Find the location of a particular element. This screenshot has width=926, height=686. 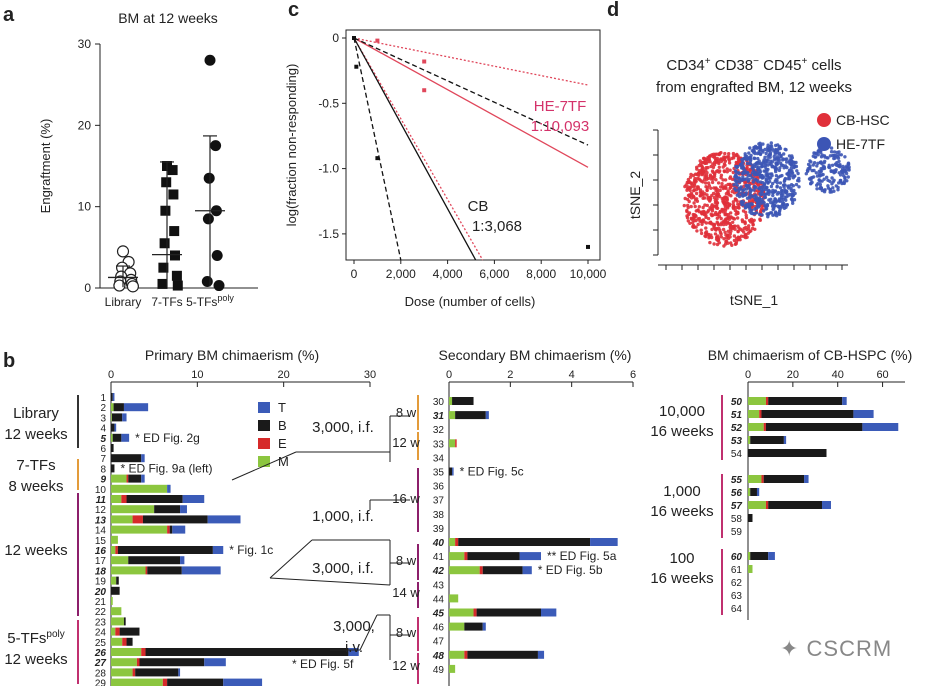

row-id: 54 is located at coordinates (737, 454).